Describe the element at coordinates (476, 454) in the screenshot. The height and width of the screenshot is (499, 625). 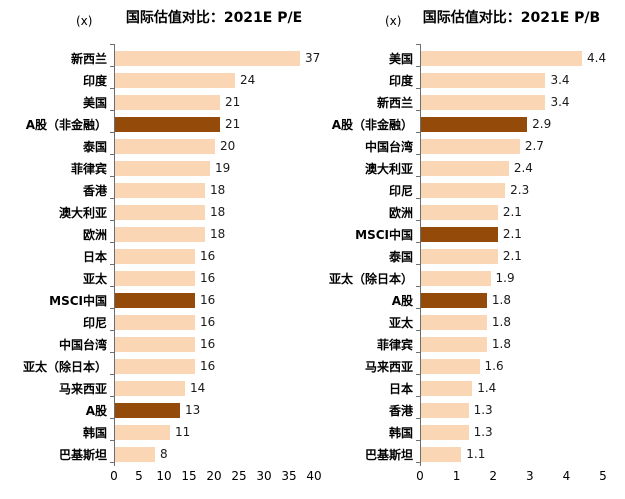
I see `value-label: 1.1` at that location.